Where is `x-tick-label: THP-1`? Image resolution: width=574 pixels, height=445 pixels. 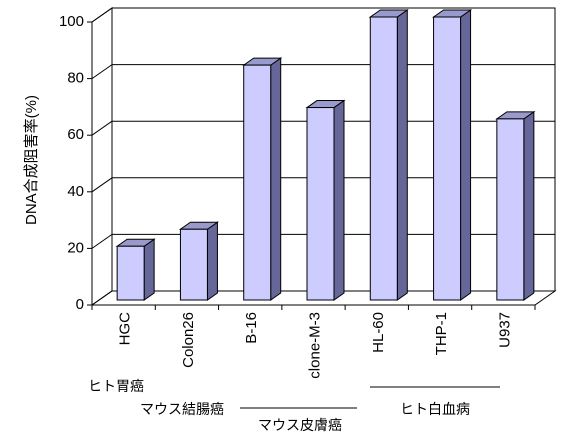
x-tick-label: THP-1 is located at coordinates (441, 333).